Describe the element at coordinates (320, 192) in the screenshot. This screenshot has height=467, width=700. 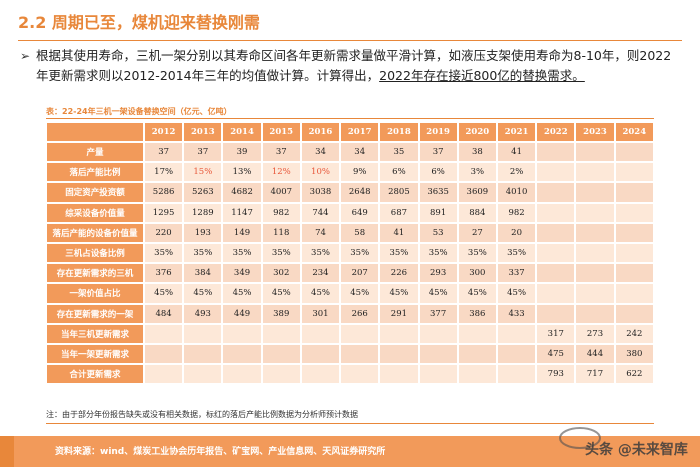
I see `table-cell: 3038` at that location.